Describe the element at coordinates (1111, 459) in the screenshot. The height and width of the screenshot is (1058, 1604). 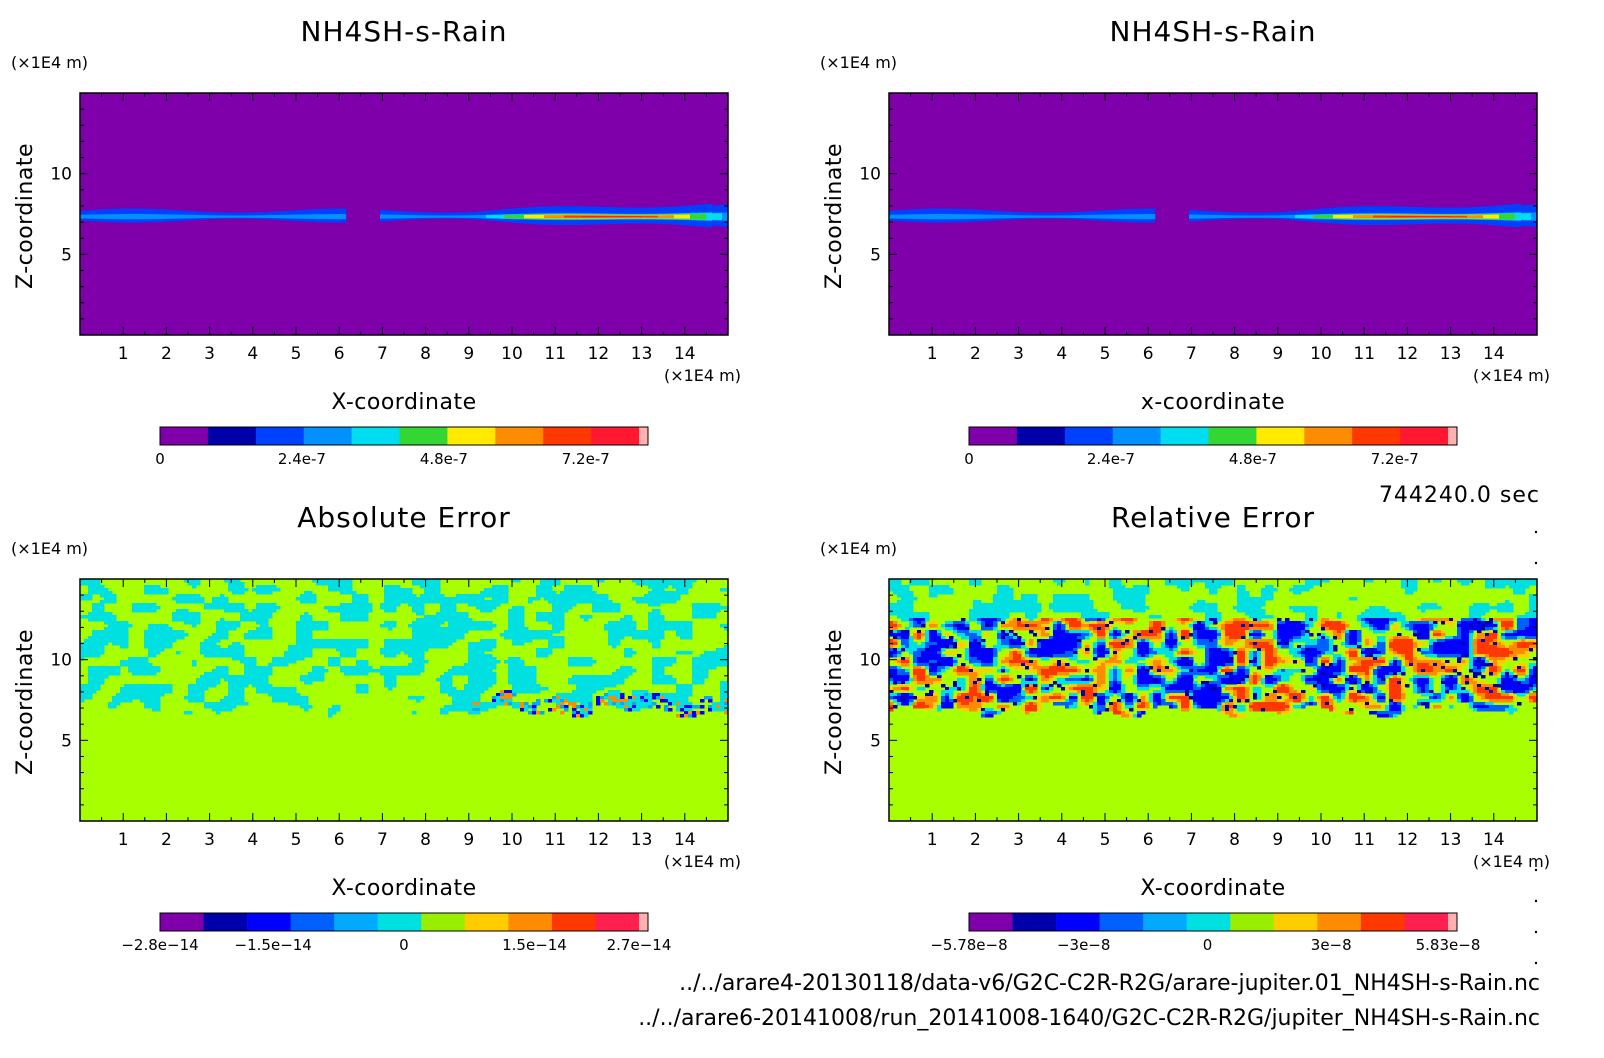
I see `colorbar-tick-label: 2.4e-7` at that location.